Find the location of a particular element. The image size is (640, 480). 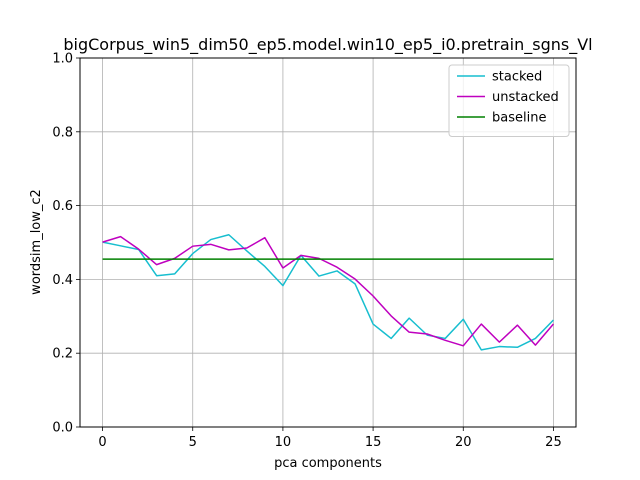

y-axis-ticks: 0.0 0.2 0.4 0.6 0.8 1.0 is located at coordinates (66, 244).